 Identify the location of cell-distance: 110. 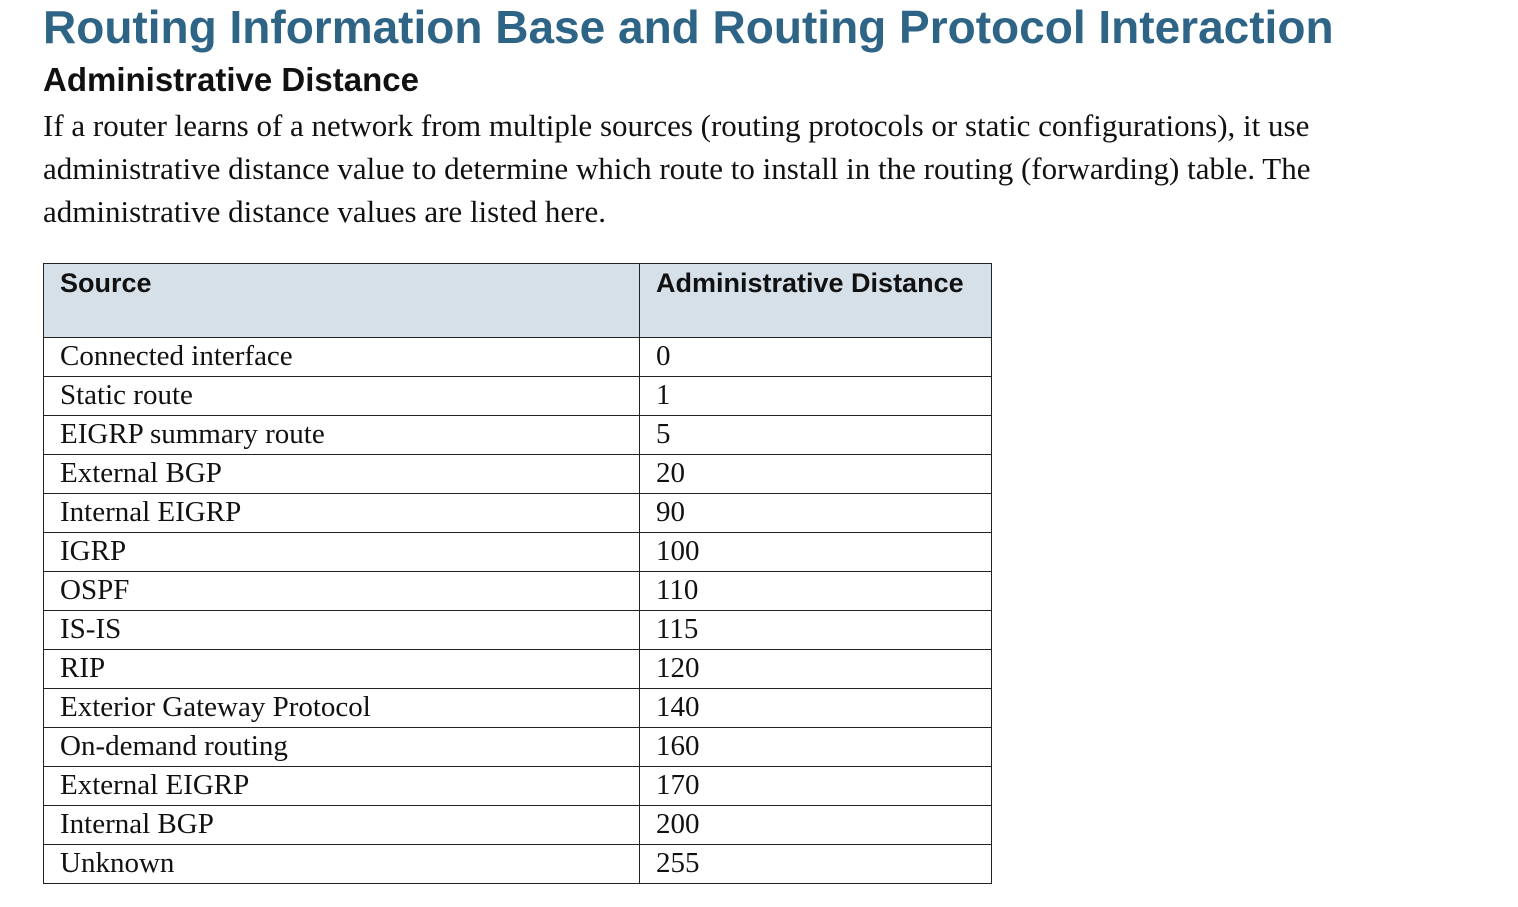
(815, 591).